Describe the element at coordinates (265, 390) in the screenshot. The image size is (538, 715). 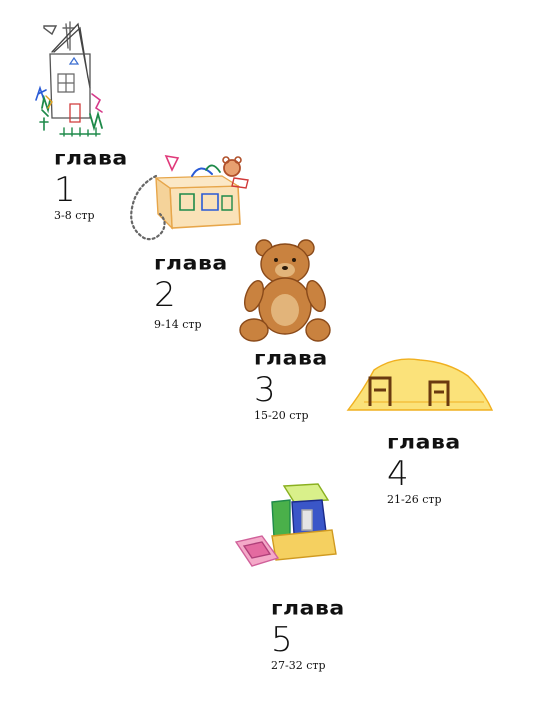
I see `chapter-number: 3` at that location.